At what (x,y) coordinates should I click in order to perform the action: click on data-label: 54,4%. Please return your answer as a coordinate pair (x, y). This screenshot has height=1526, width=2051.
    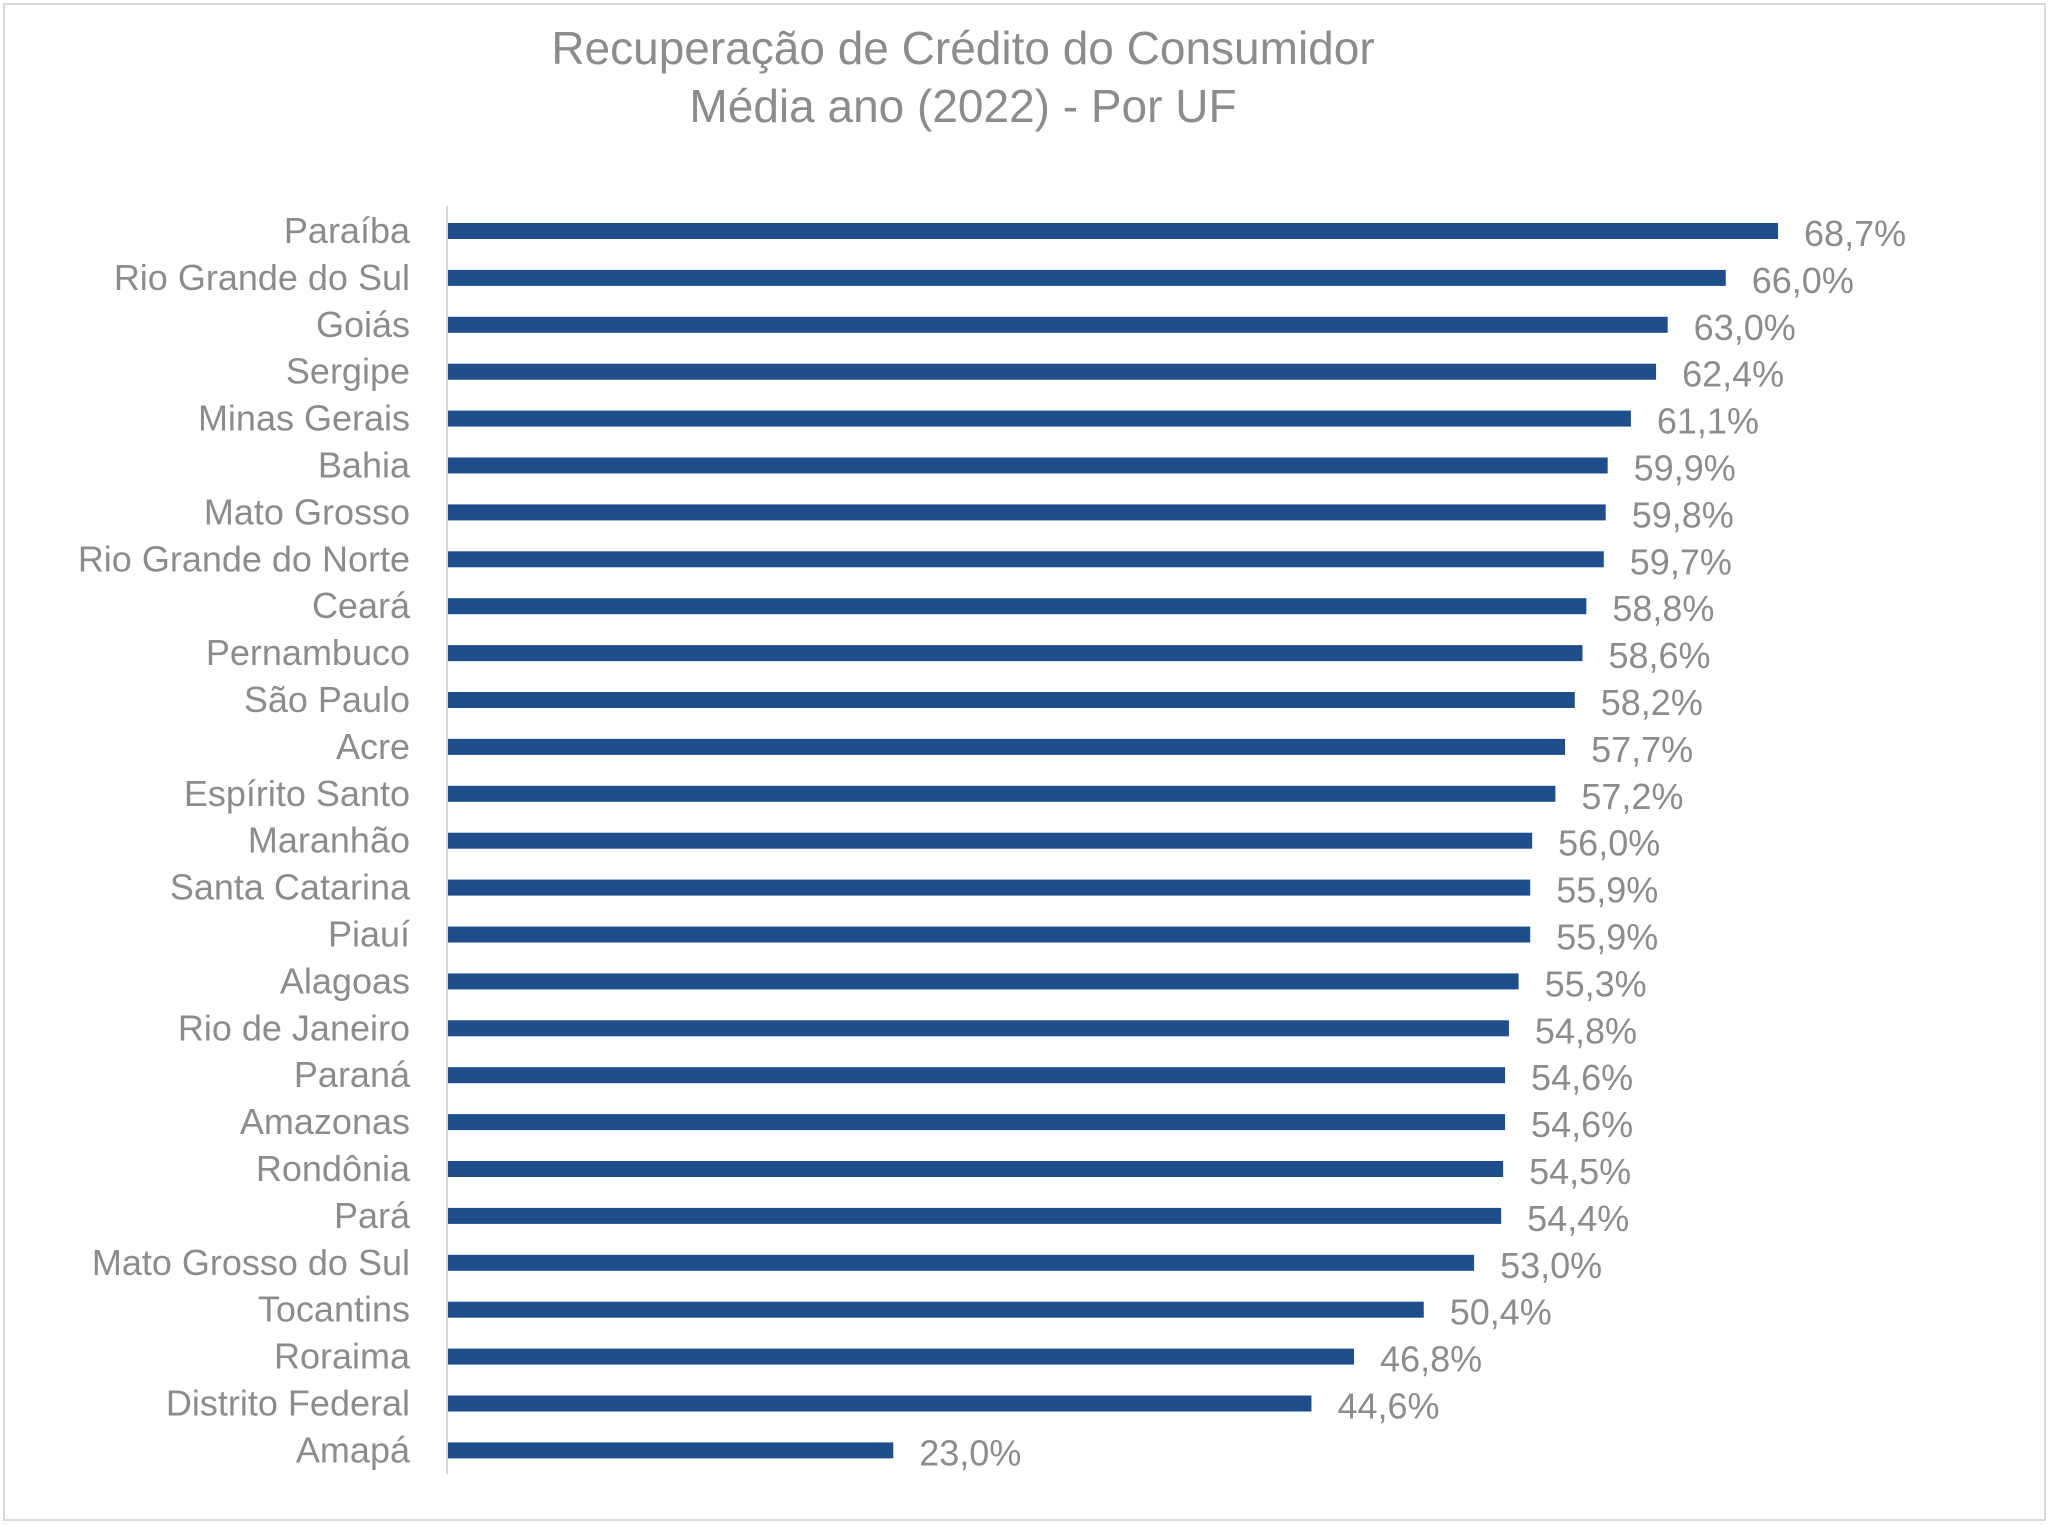
    Looking at the image, I should click on (1578, 1218).